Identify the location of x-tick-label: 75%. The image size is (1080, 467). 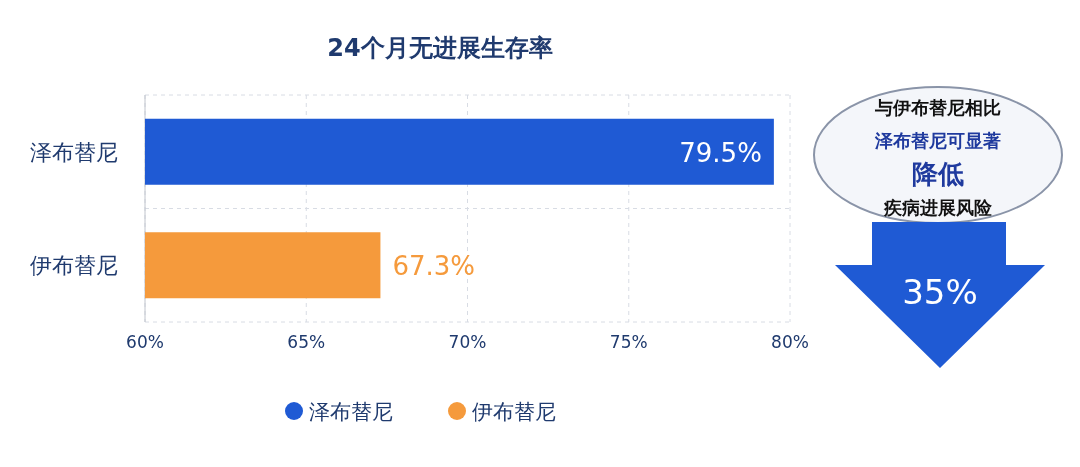
(628, 342).